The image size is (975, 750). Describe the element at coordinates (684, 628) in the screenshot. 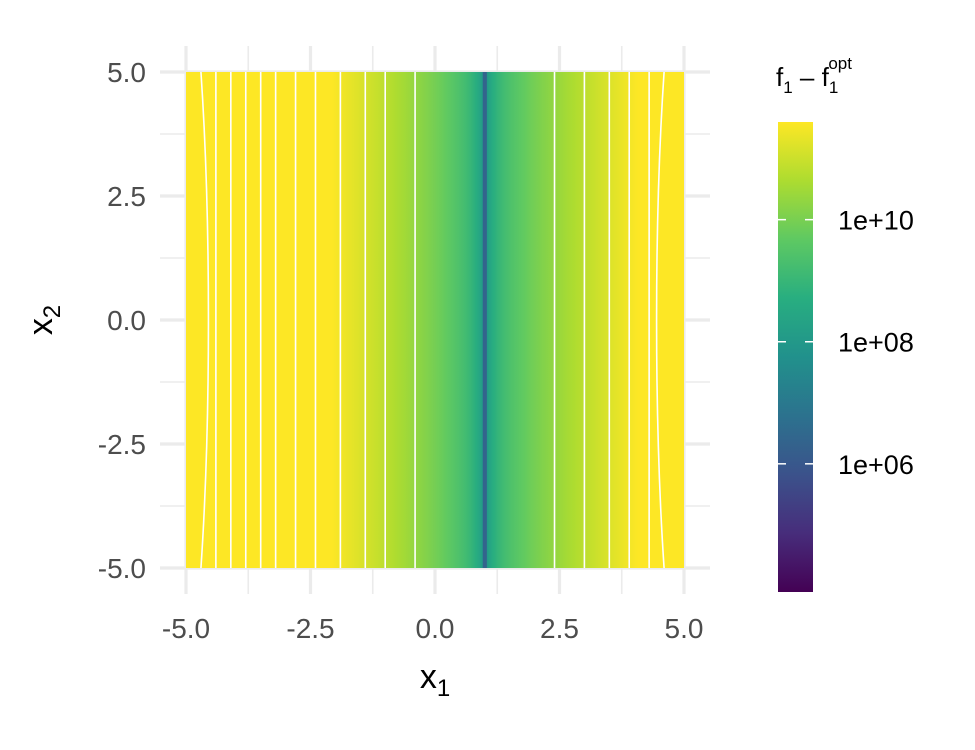

I see `x-tick-label: 5.0` at that location.